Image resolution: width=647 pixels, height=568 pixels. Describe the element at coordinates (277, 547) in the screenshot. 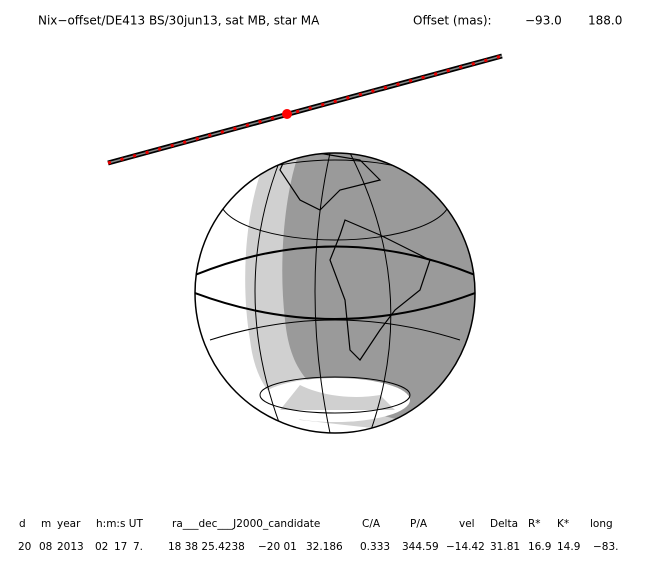

I see `value-cell: −20 01` at that location.